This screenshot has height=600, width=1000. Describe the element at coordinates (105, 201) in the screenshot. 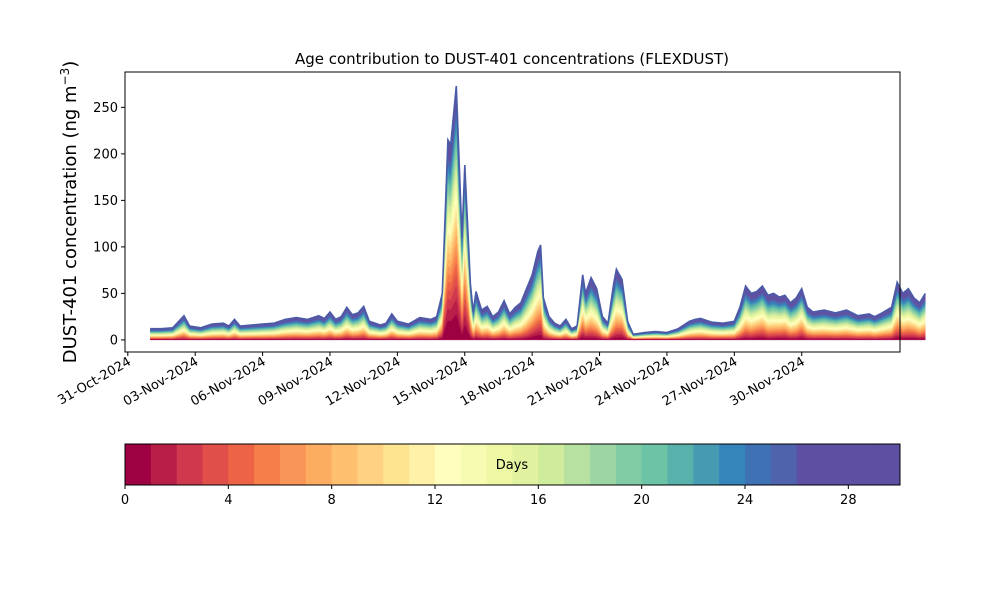

I see `y-tick-label: 150` at that location.